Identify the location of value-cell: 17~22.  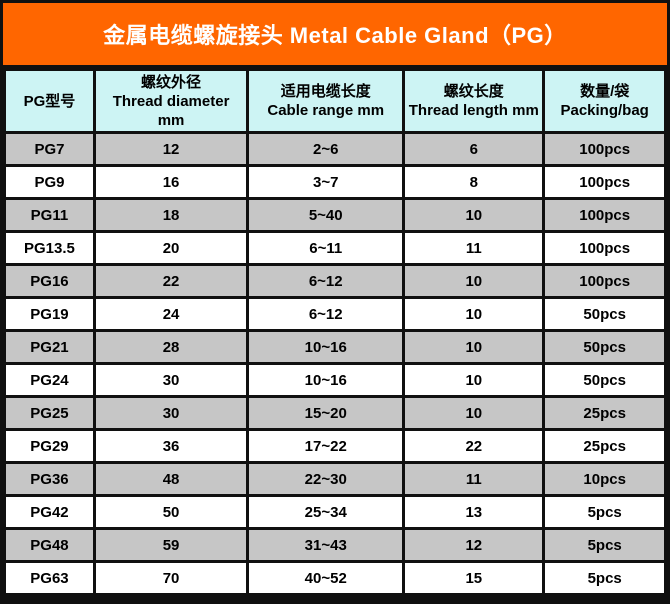
(326, 446).